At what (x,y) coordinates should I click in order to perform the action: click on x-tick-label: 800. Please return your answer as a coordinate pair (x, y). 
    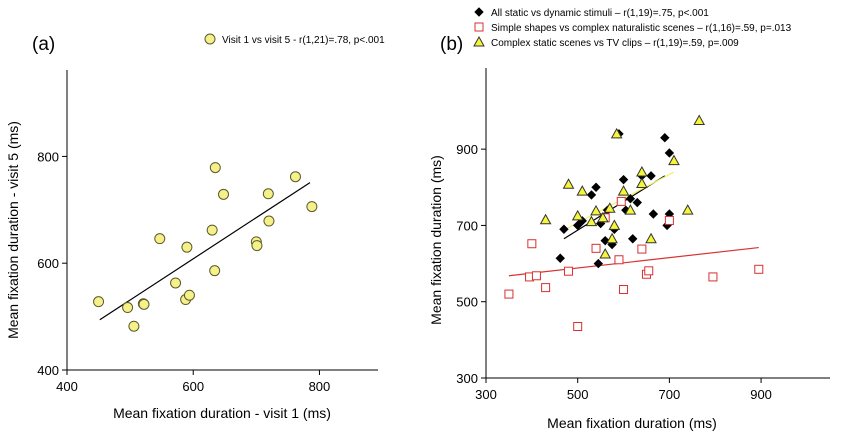
    Looking at the image, I should click on (320, 386).